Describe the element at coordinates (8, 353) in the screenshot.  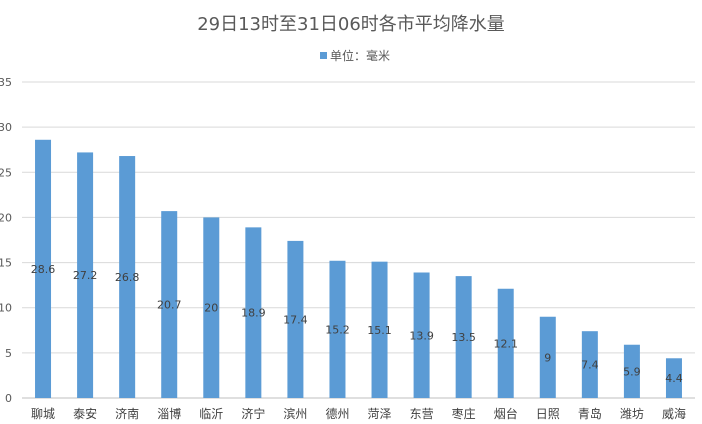
I see `y-tick-label: 5` at that location.